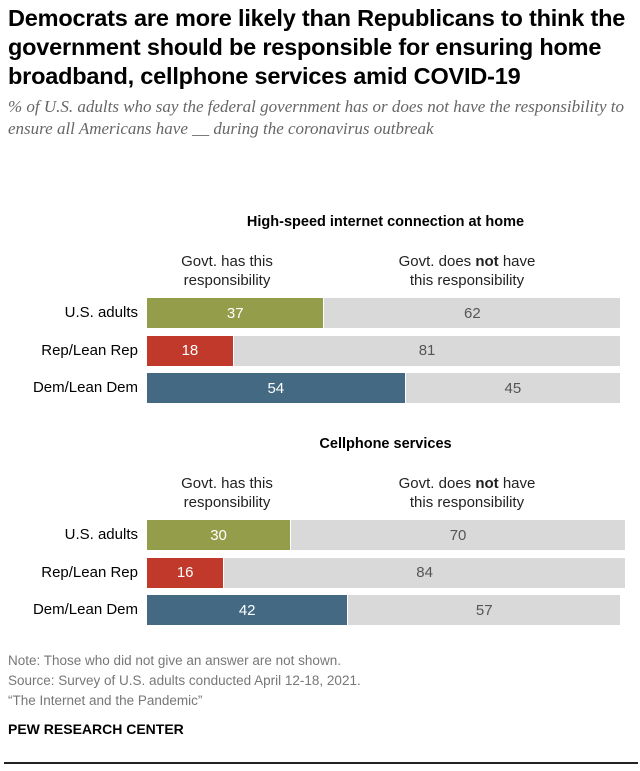 The image size is (640, 771). I want to click on bar-not-responsibility: 84, so click(424, 572).